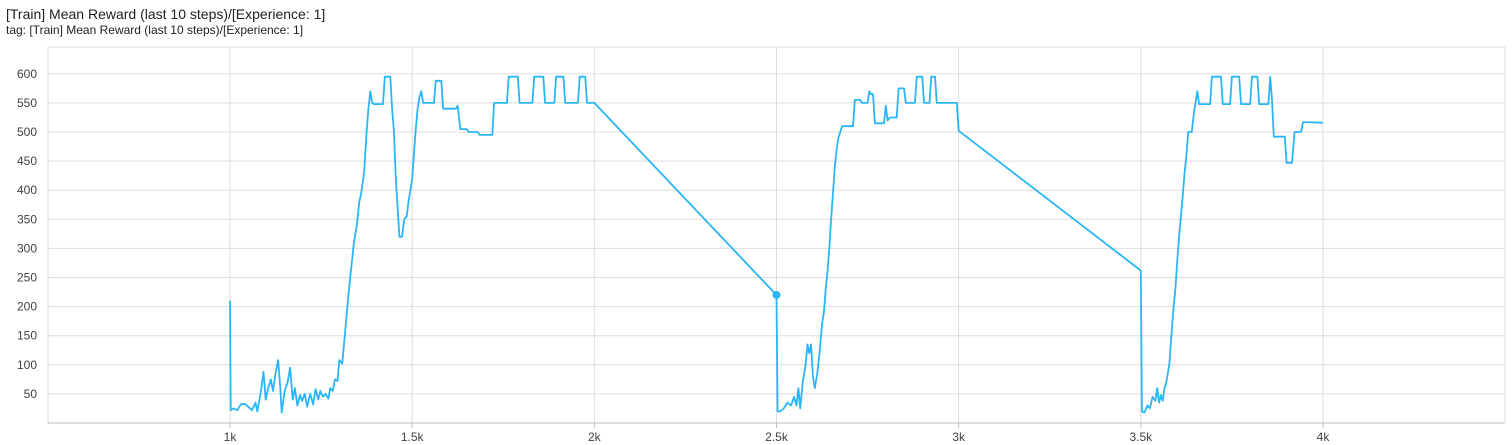 This screenshot has width=1512, height=445. I want to click on y-tick-label: 450, so click(27, 161).